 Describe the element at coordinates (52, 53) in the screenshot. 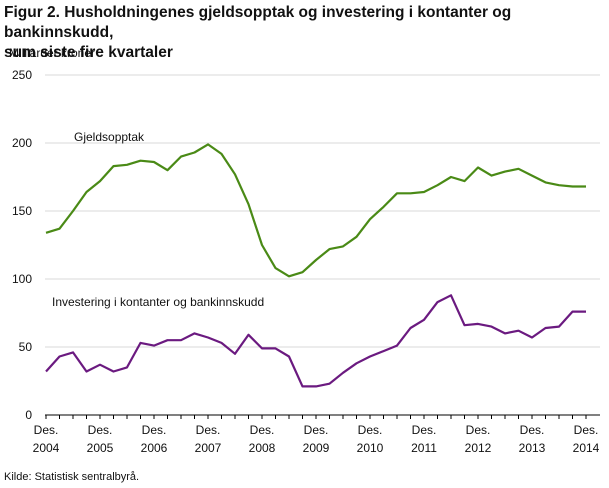

I see `y-axis-unit-label: Milliarder kroner` at that location.